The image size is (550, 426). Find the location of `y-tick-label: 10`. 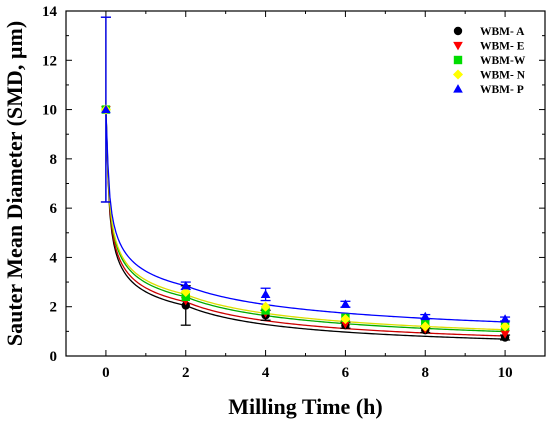

y-tick-label: 10 is located at coordinates (49, 111).